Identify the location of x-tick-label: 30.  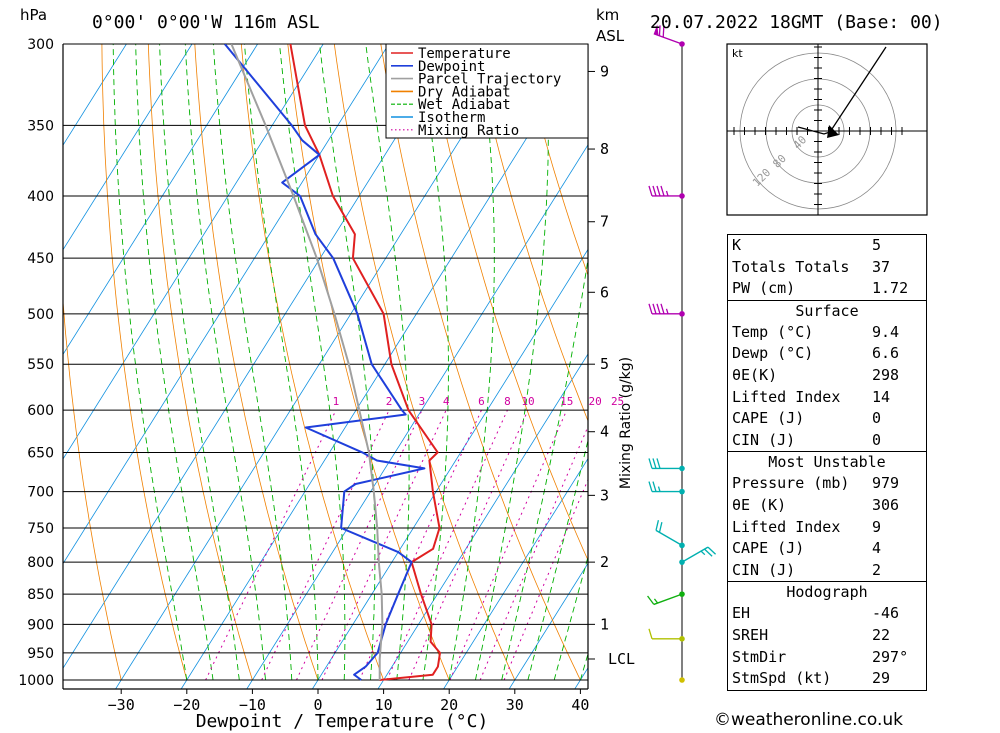
(515, 705).